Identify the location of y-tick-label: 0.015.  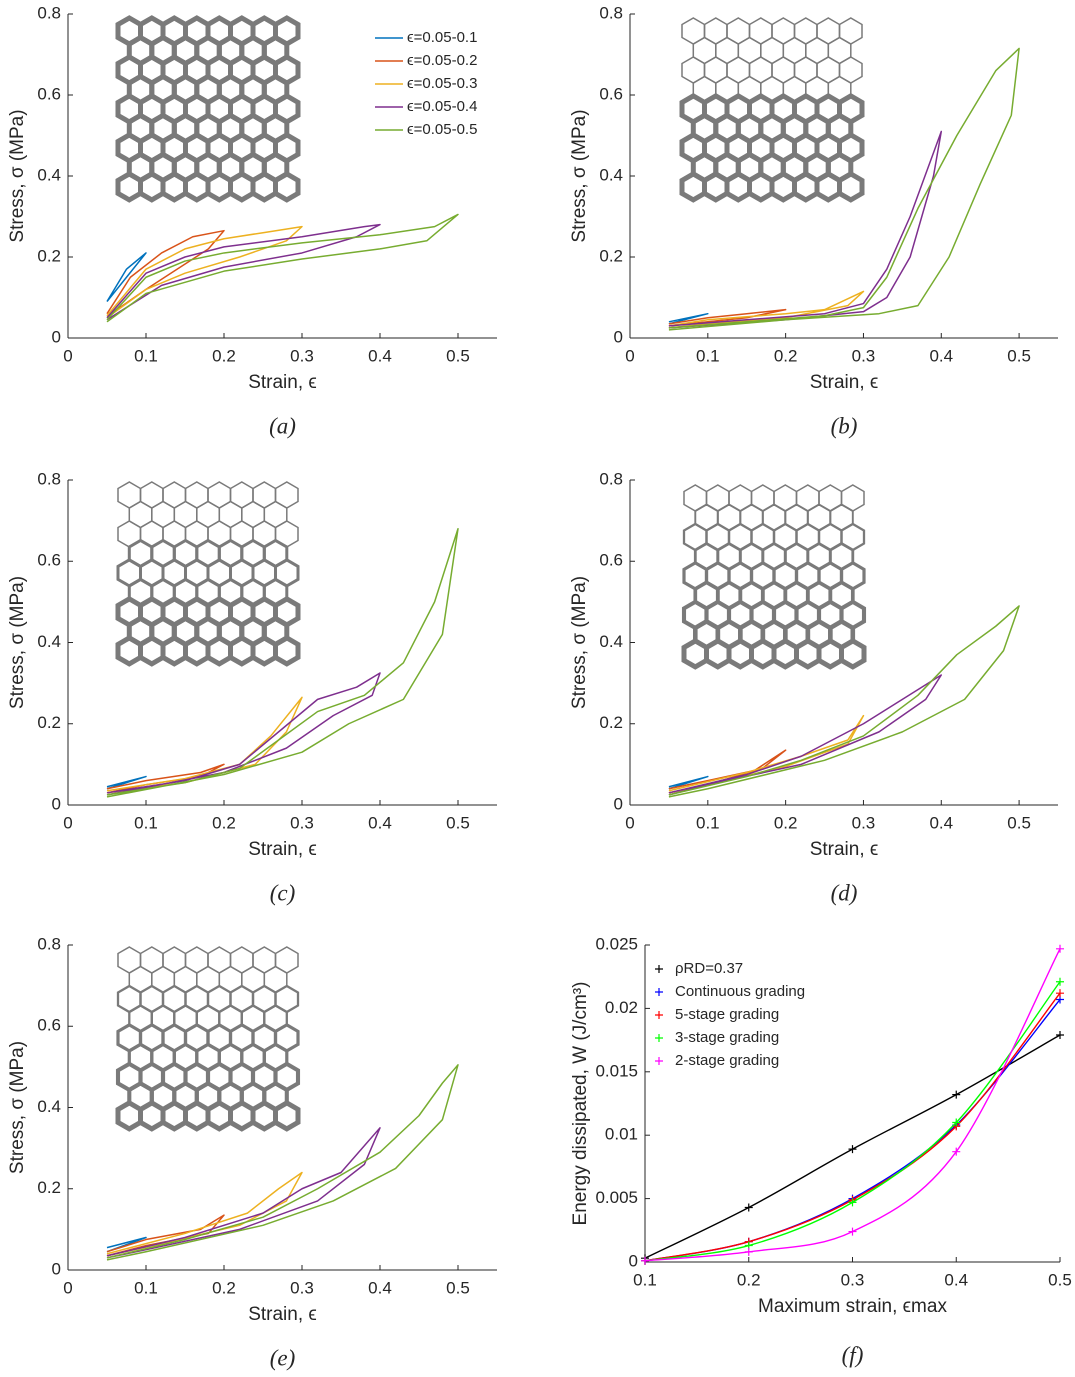
(616, 1070).